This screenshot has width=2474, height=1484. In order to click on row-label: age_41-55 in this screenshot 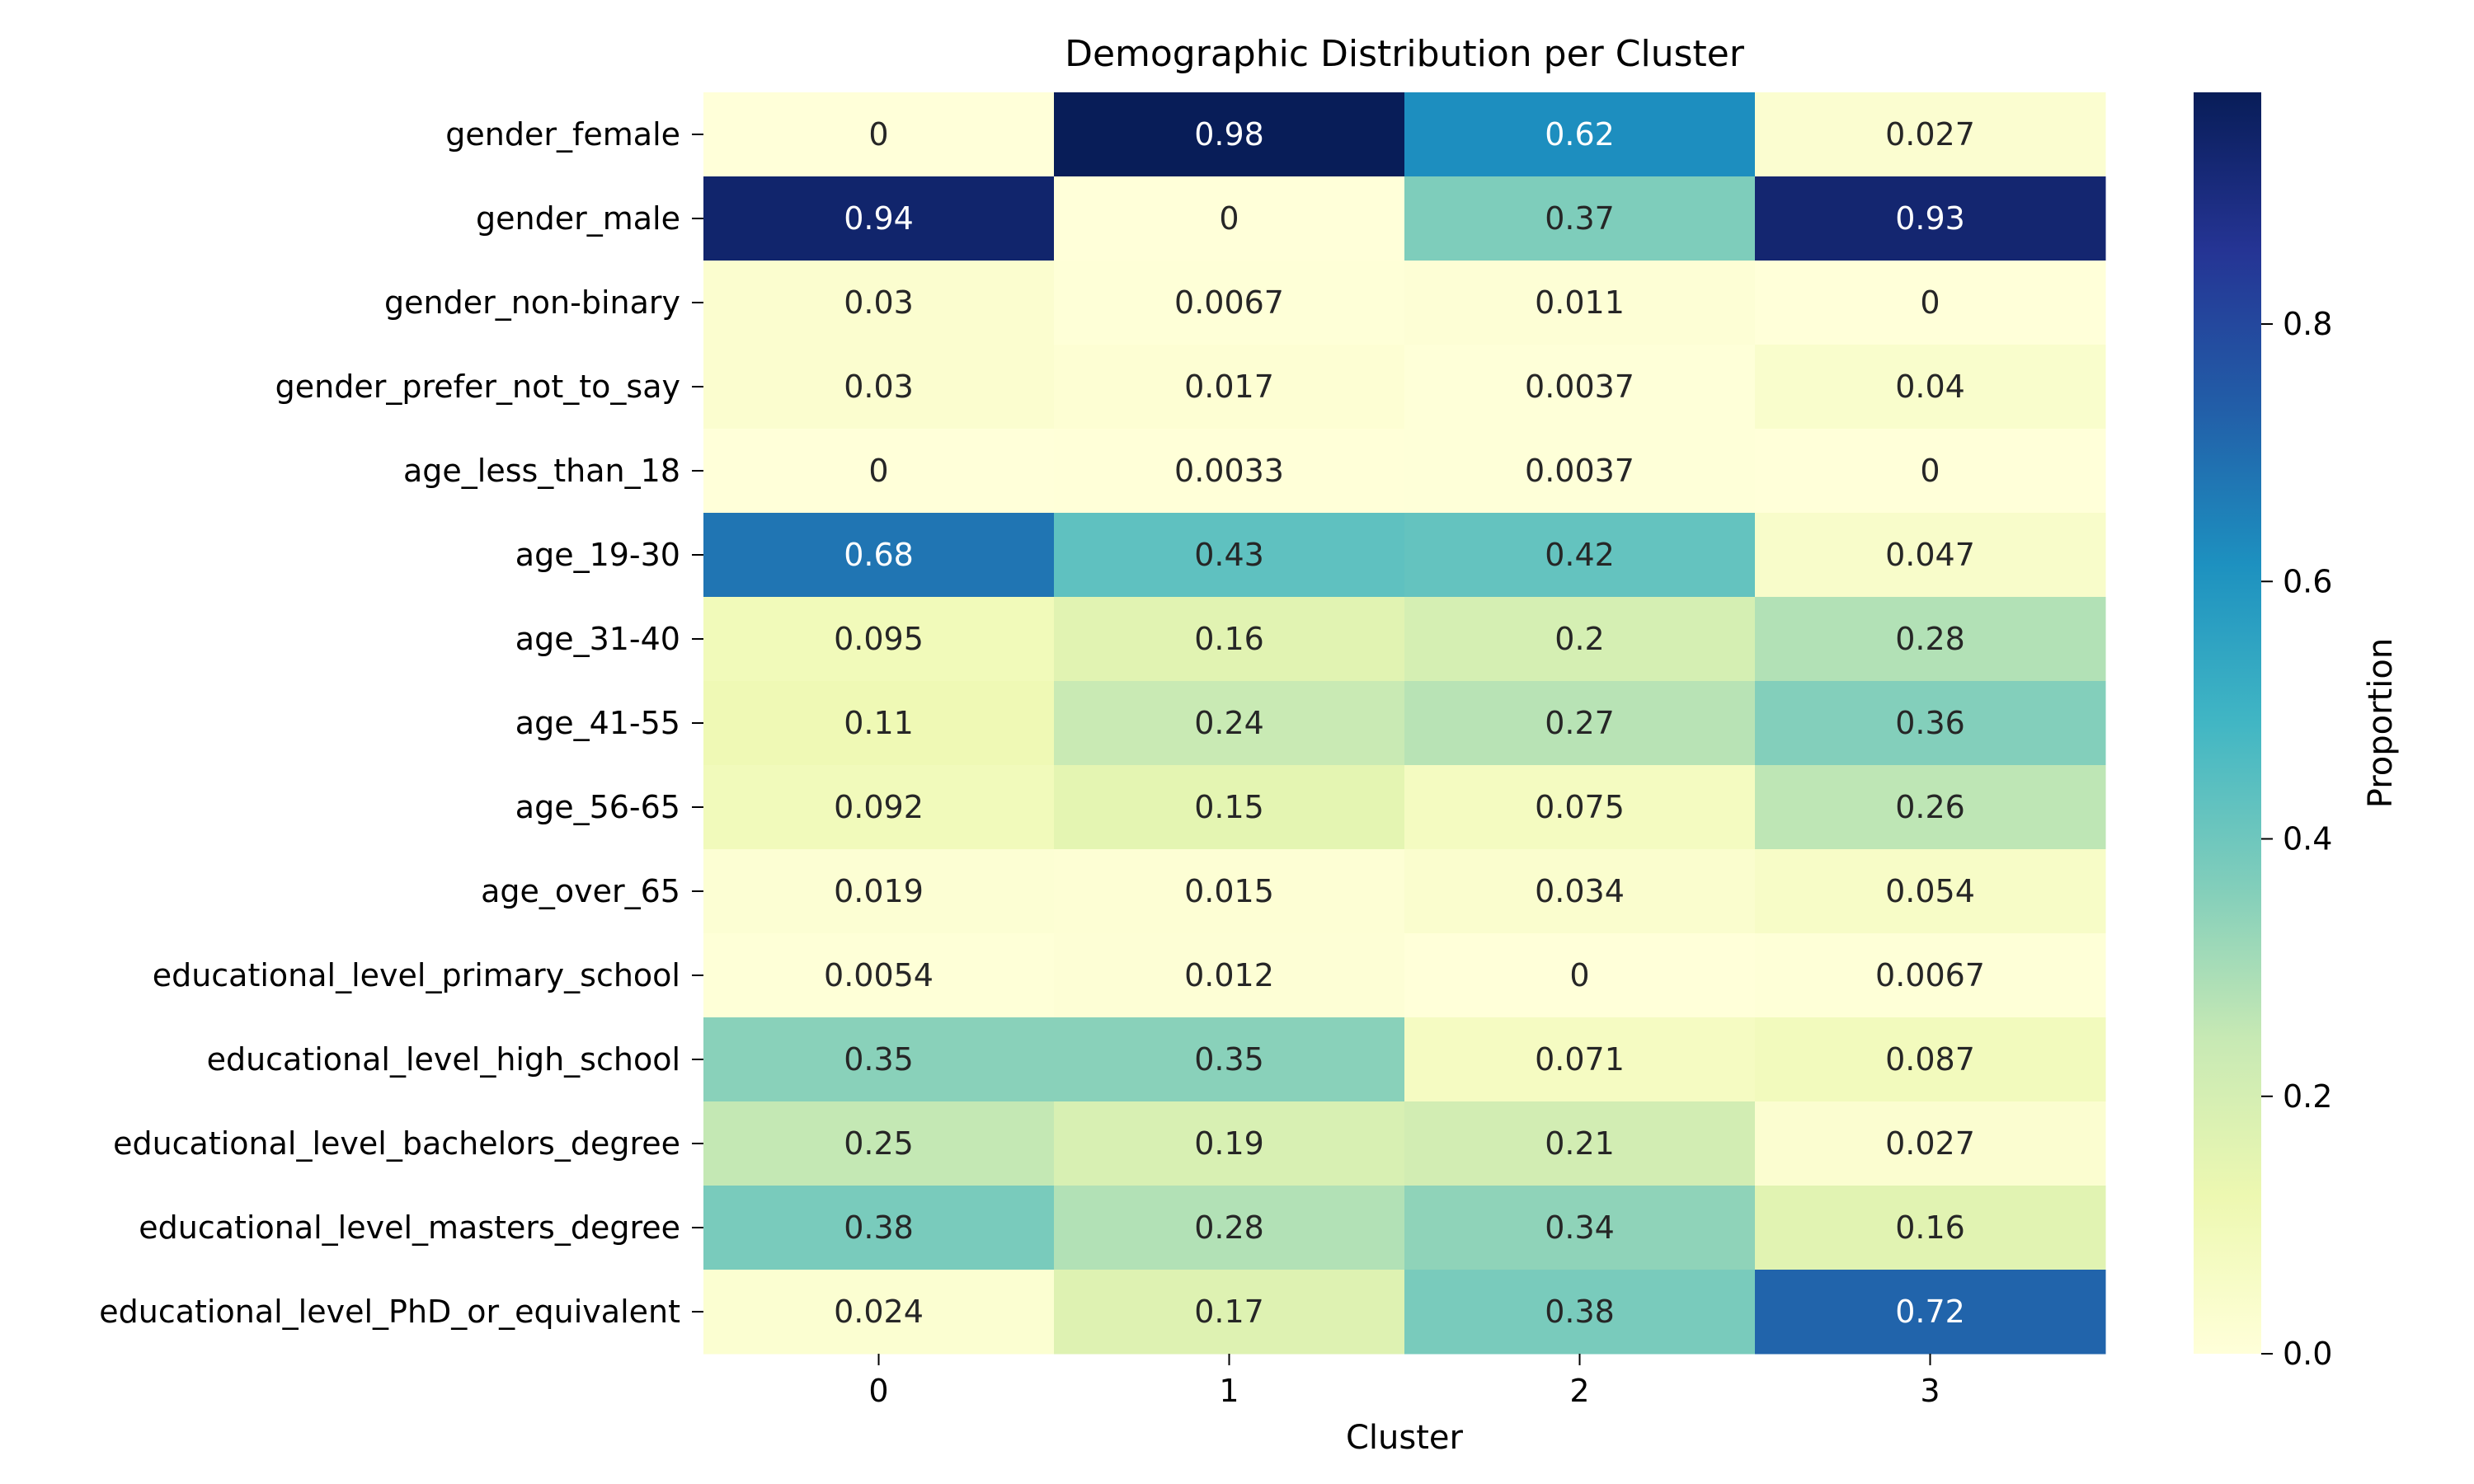, I will do `click(597, 723)`.